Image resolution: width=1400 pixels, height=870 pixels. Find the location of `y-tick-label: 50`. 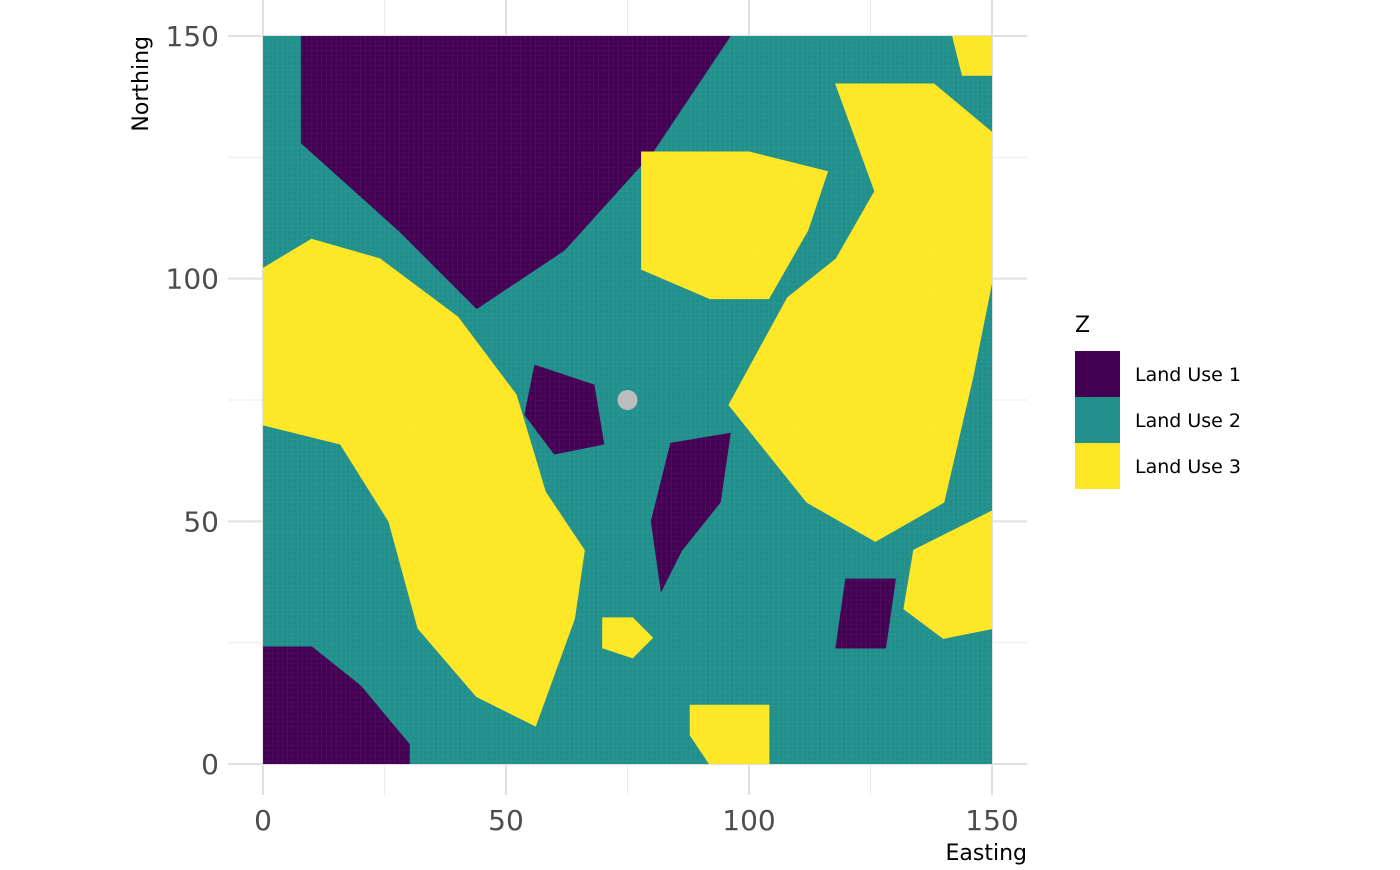

y-tick-label: 50 is located at coordinates (201, 521).